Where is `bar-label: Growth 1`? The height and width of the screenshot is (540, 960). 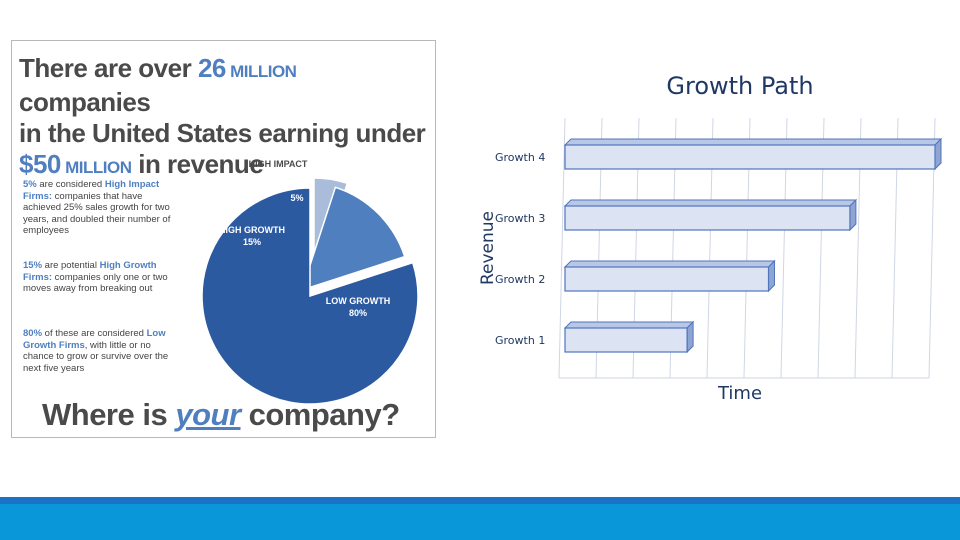
bar-label: Growth 1 is located at coordinates (520, 340).